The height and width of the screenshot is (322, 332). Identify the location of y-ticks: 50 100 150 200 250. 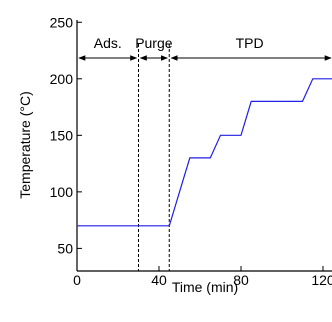
(66, 135).